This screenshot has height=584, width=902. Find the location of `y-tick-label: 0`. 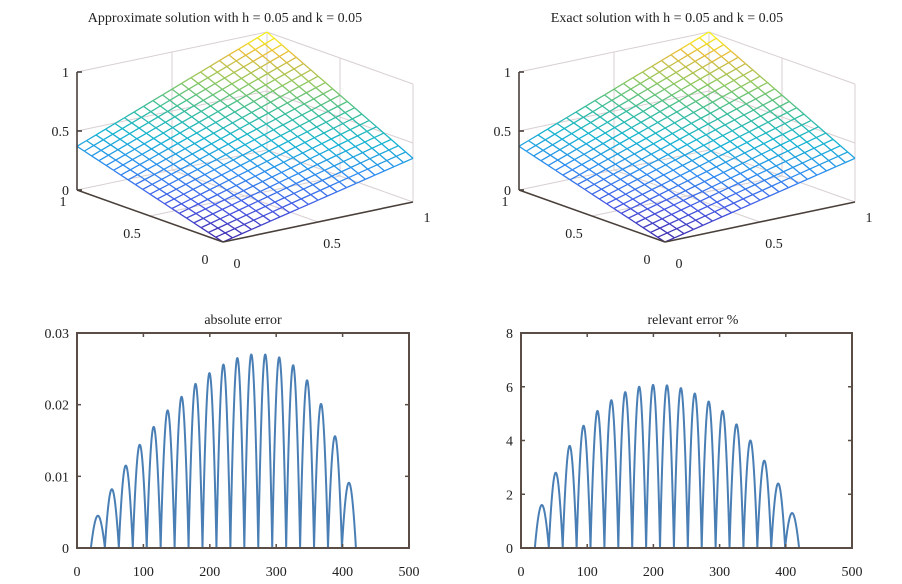

y-tick-label: 0 is located at coordinates (205, 260).